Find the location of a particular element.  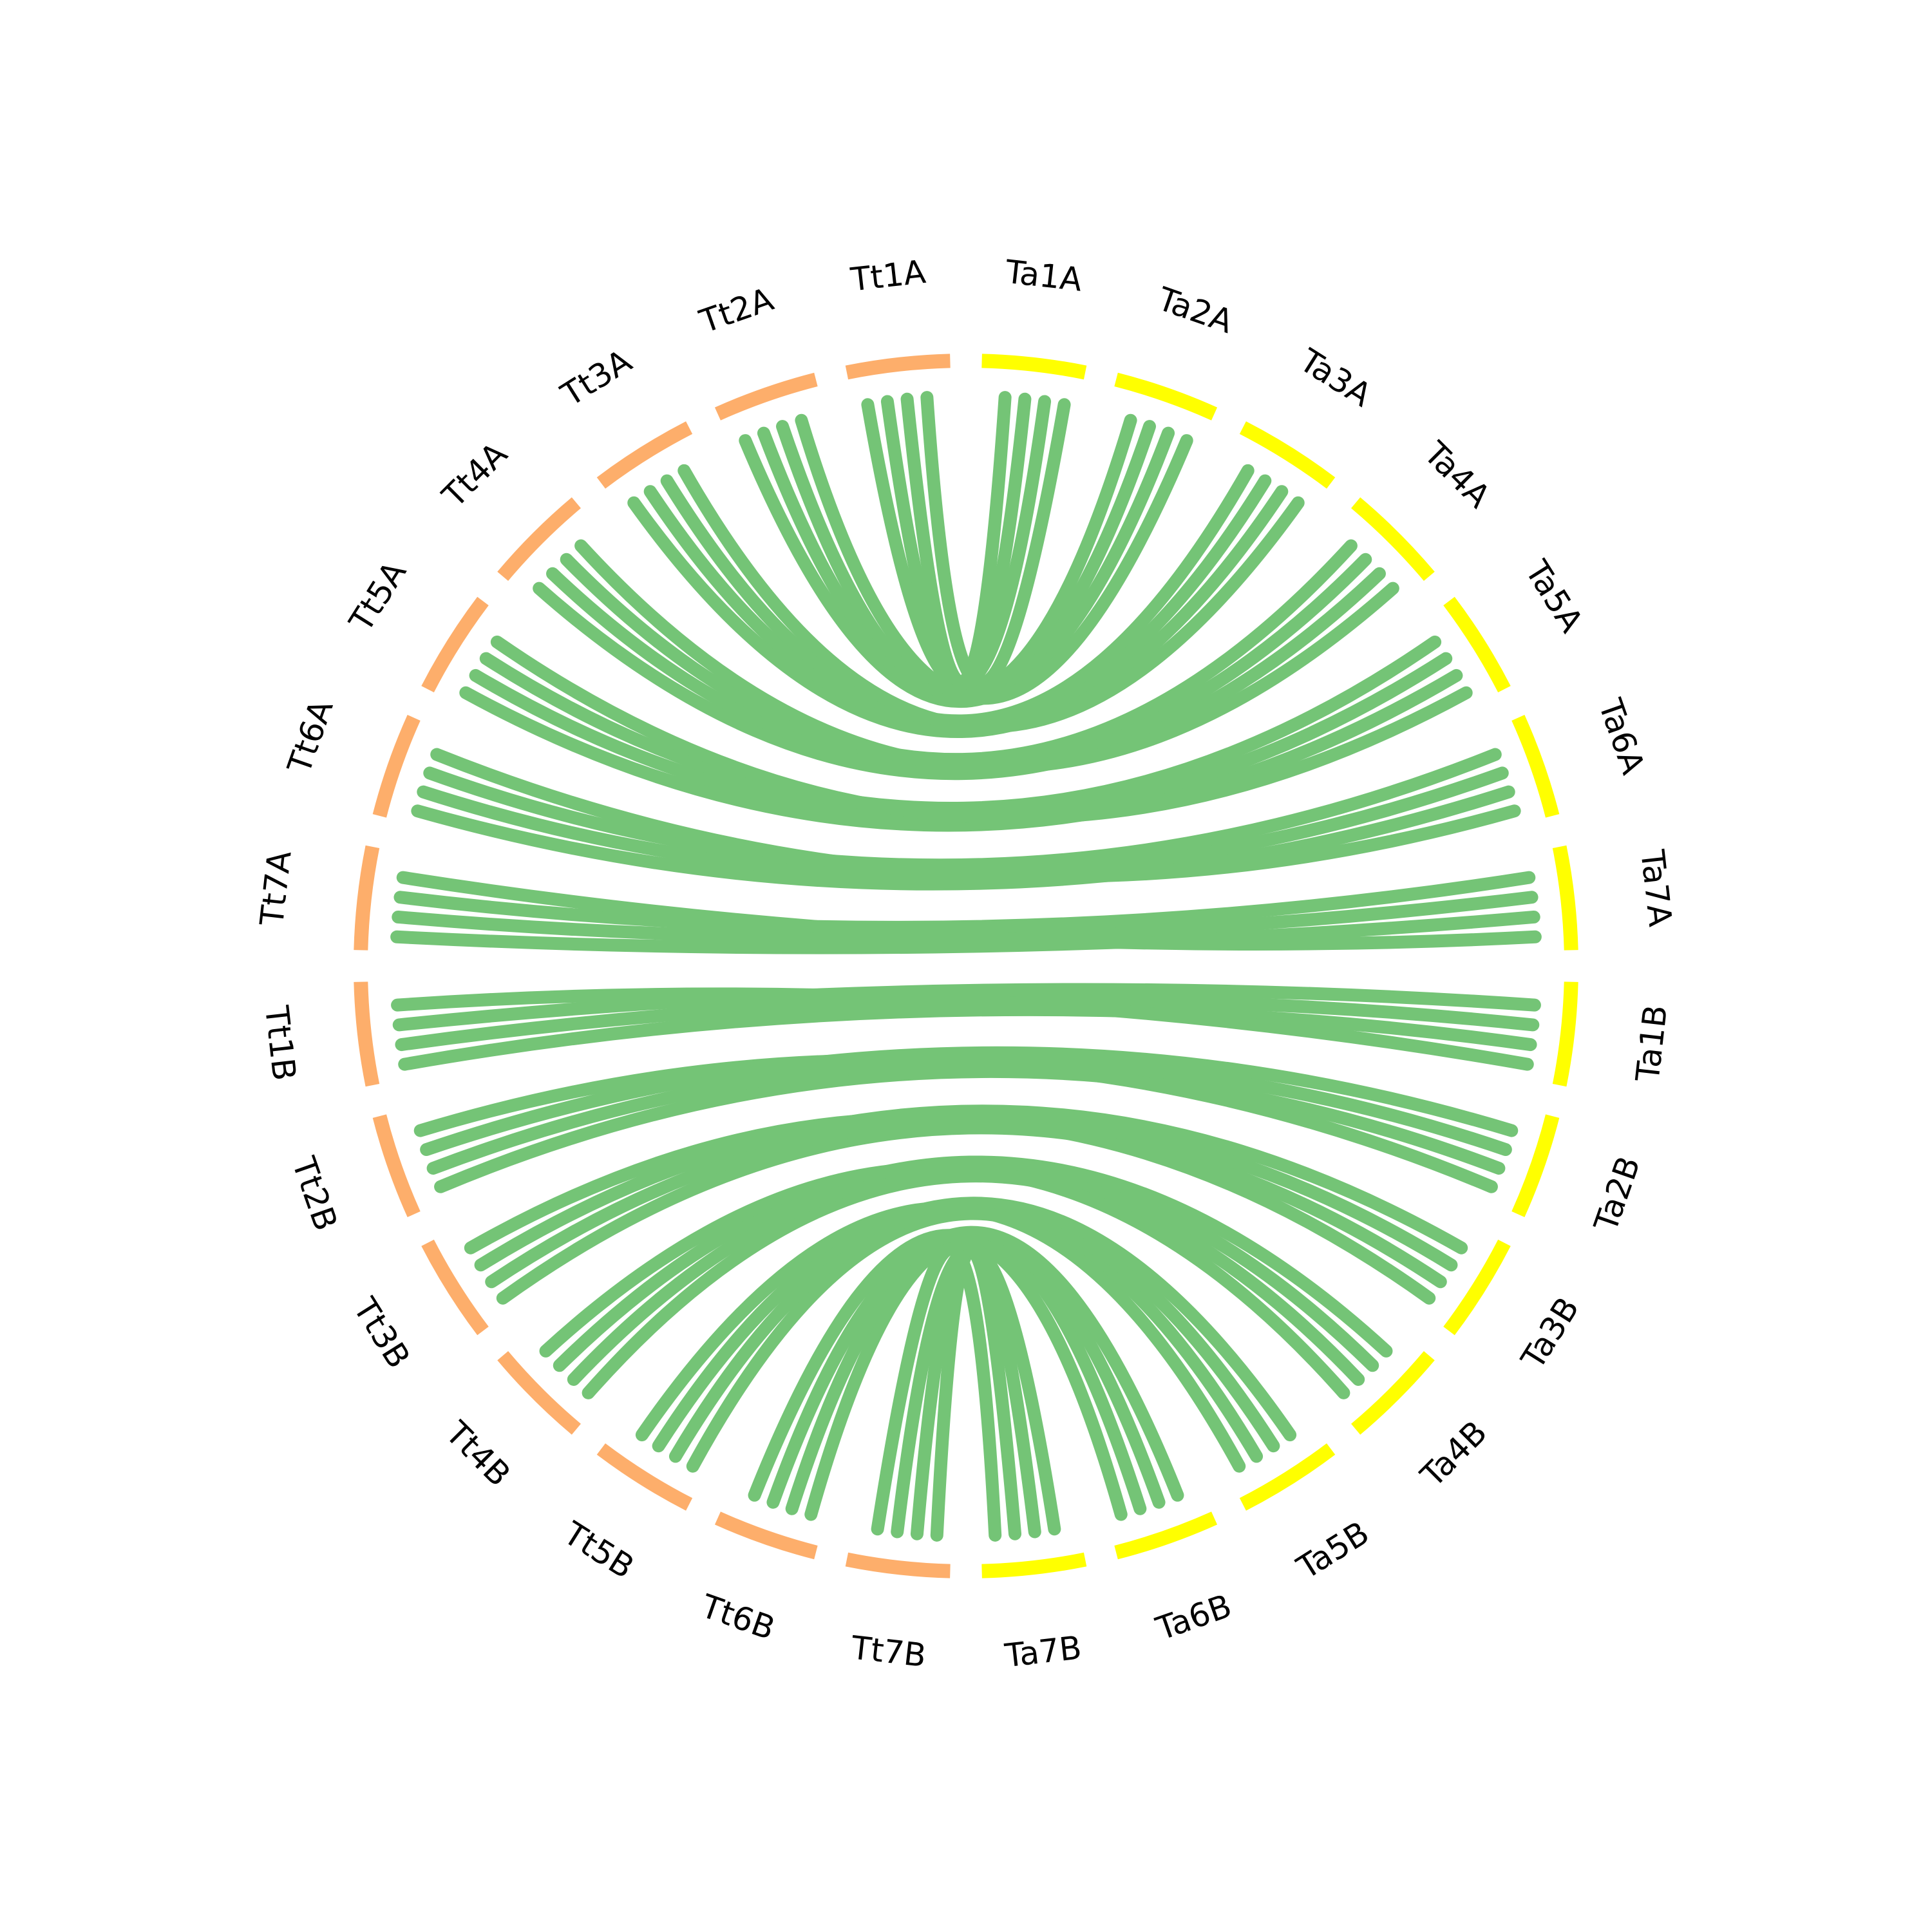

chromosome-label: Ta5A is located at coordinates (1554, 596).